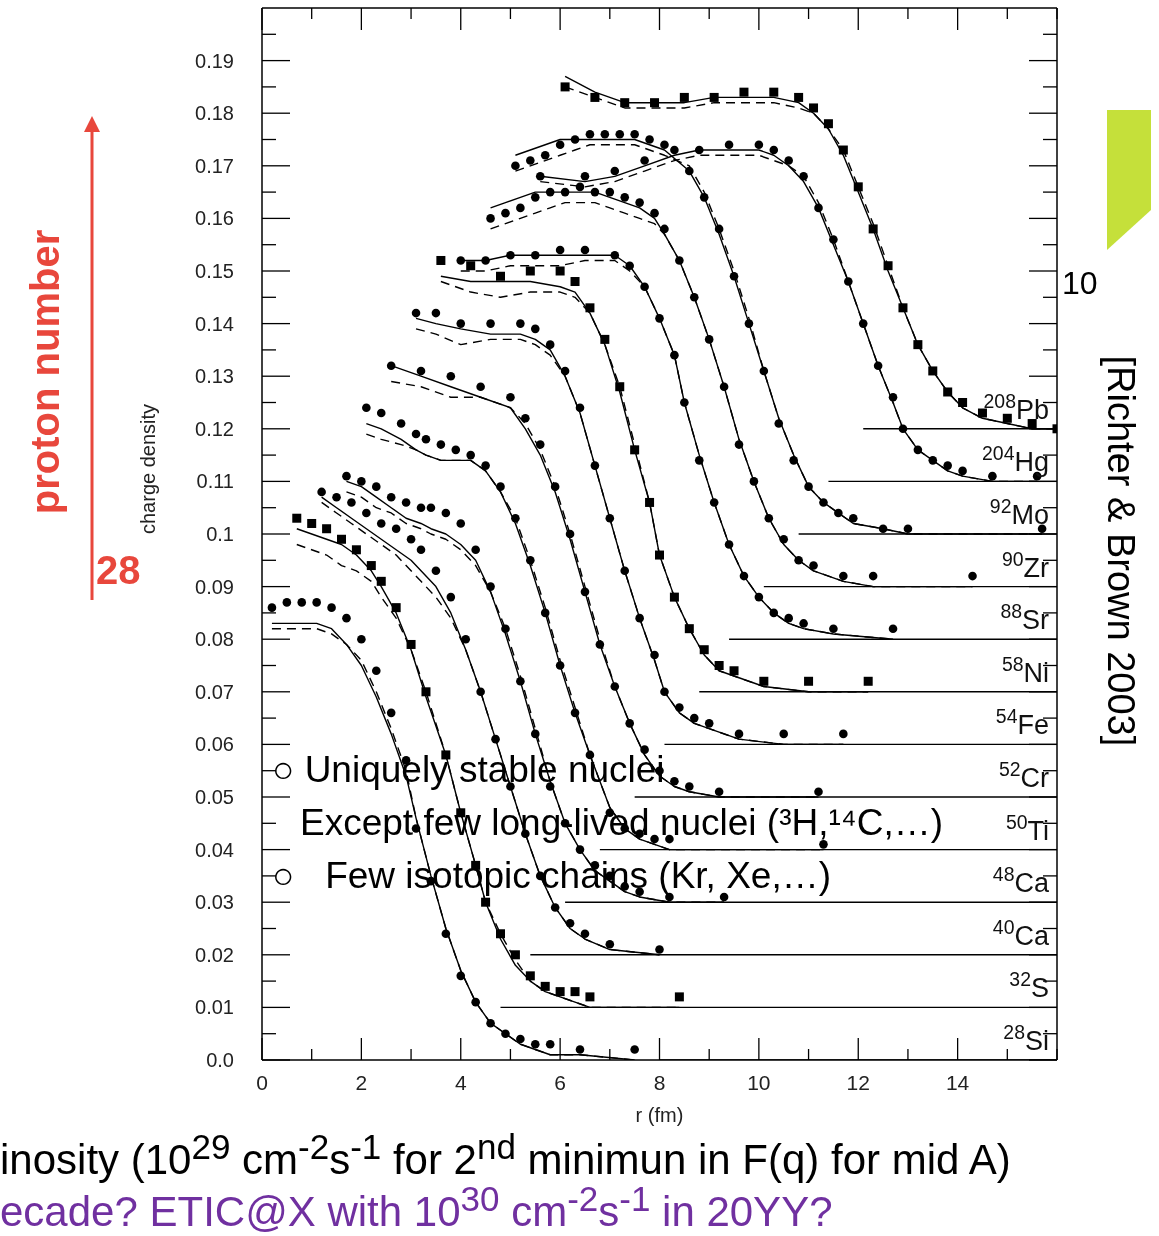 This screenshot has height=1236, width=1159. What do you see at coordinates (214, 271) in the screenshot?
I see `y-tick-label: 0.15` at bounding box center [214, 271].